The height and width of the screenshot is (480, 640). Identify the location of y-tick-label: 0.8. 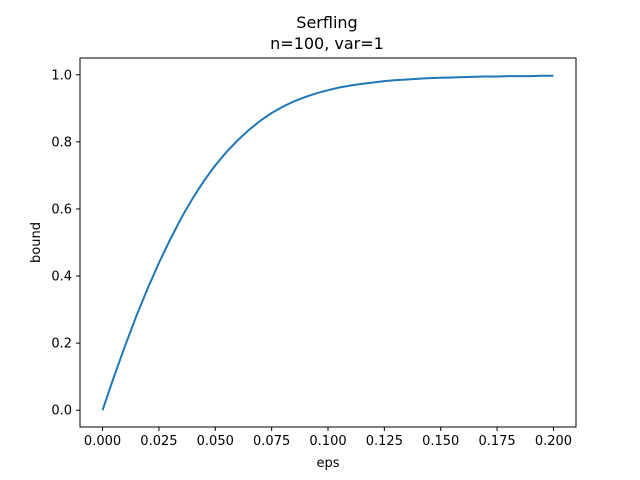
(61, 142).